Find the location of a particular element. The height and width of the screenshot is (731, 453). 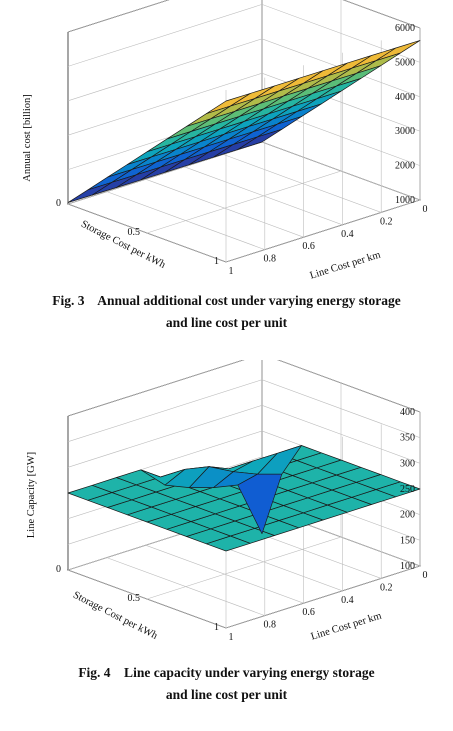

z-tick-label: 4000 is located at coordinates (405, 97).